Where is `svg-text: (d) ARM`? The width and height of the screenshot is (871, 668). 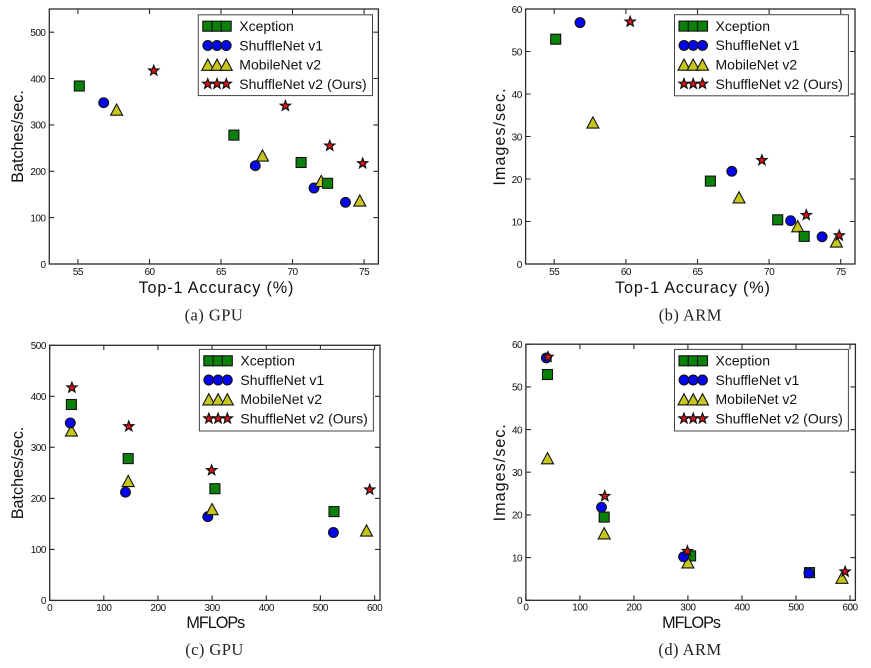 svg-text: (d) ARM is located at coordinates (689, 649).